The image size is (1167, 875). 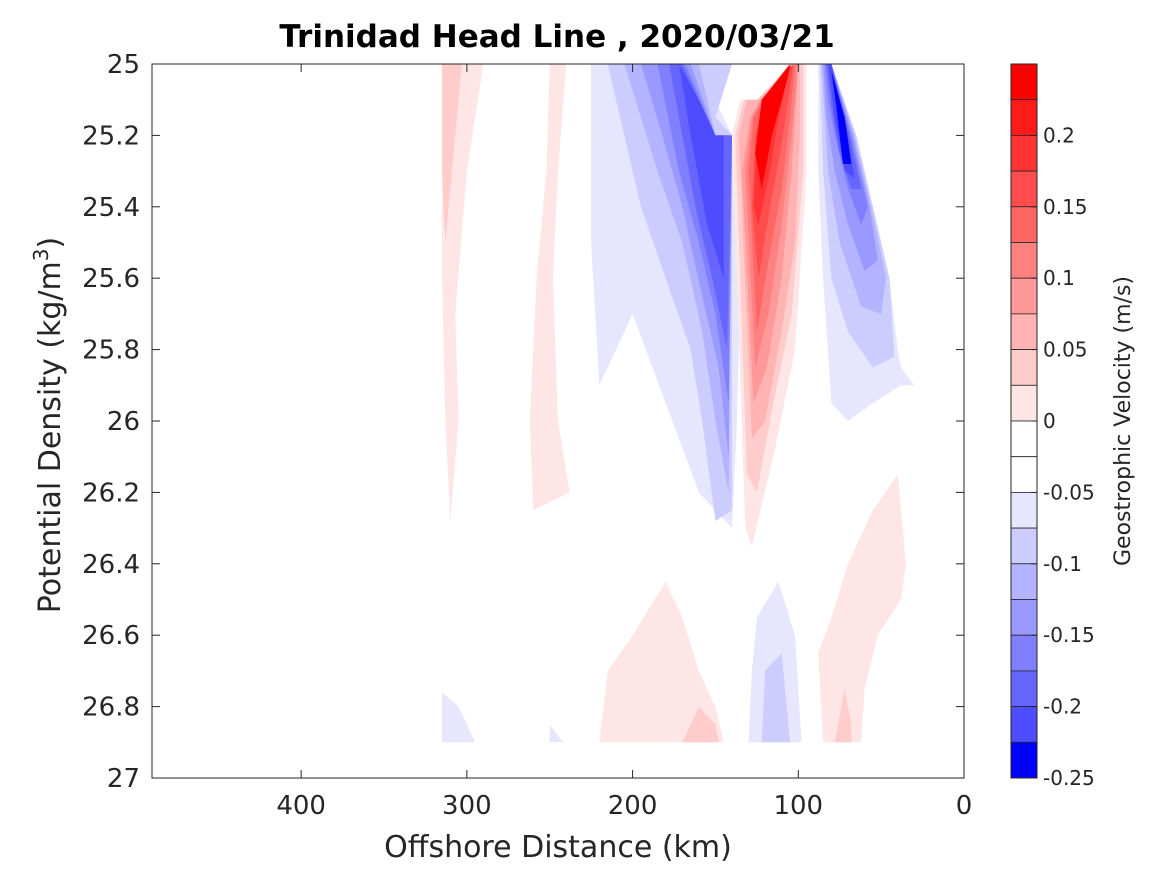 What do you see at coordinates (556, 733) in the screenshot?
I see `contour-region-neg-lower-250km` at bounding box center [556, 733].